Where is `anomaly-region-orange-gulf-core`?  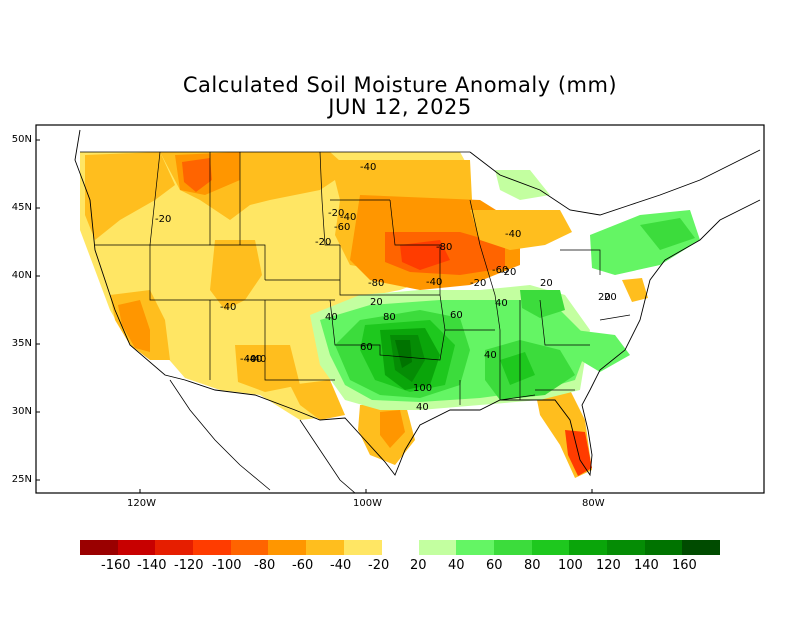
anomaly-region-orange-gulf-core is located at coordinates (392, 429).